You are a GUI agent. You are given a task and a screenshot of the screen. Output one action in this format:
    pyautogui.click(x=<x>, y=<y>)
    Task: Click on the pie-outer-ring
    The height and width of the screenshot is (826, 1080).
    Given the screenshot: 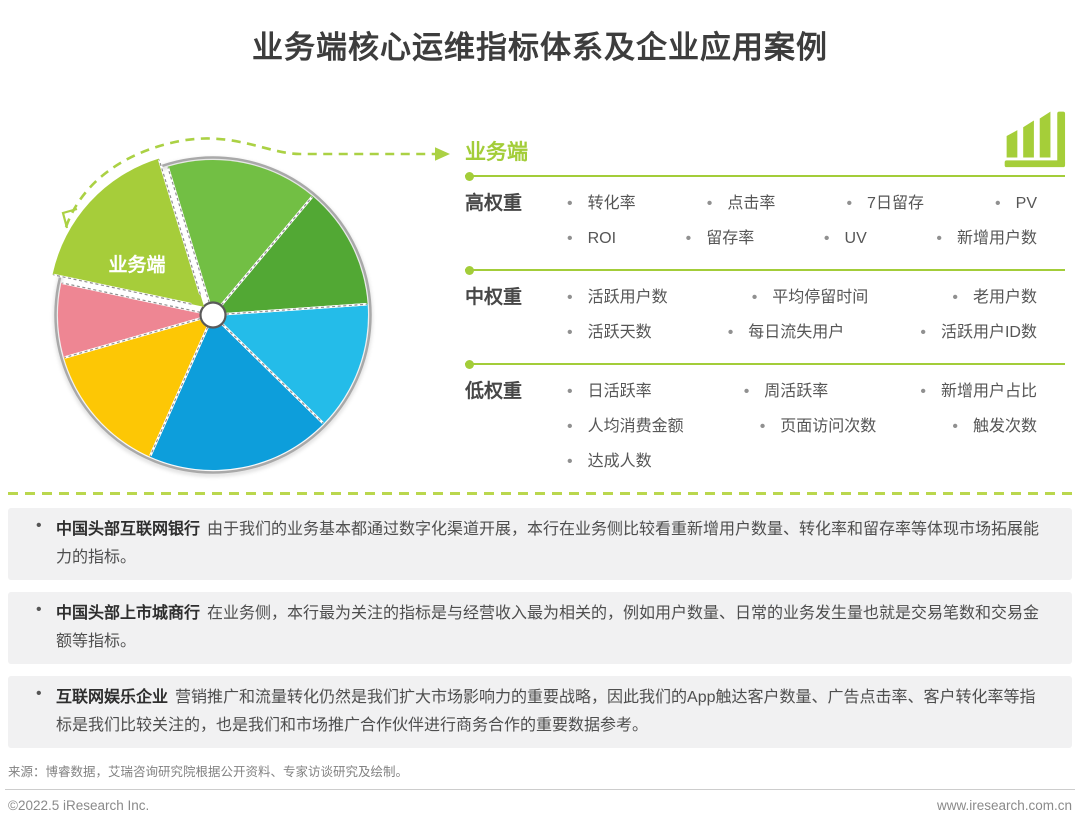 What is the action you would take?
    pyautogui.click(x=213, y=315)
    